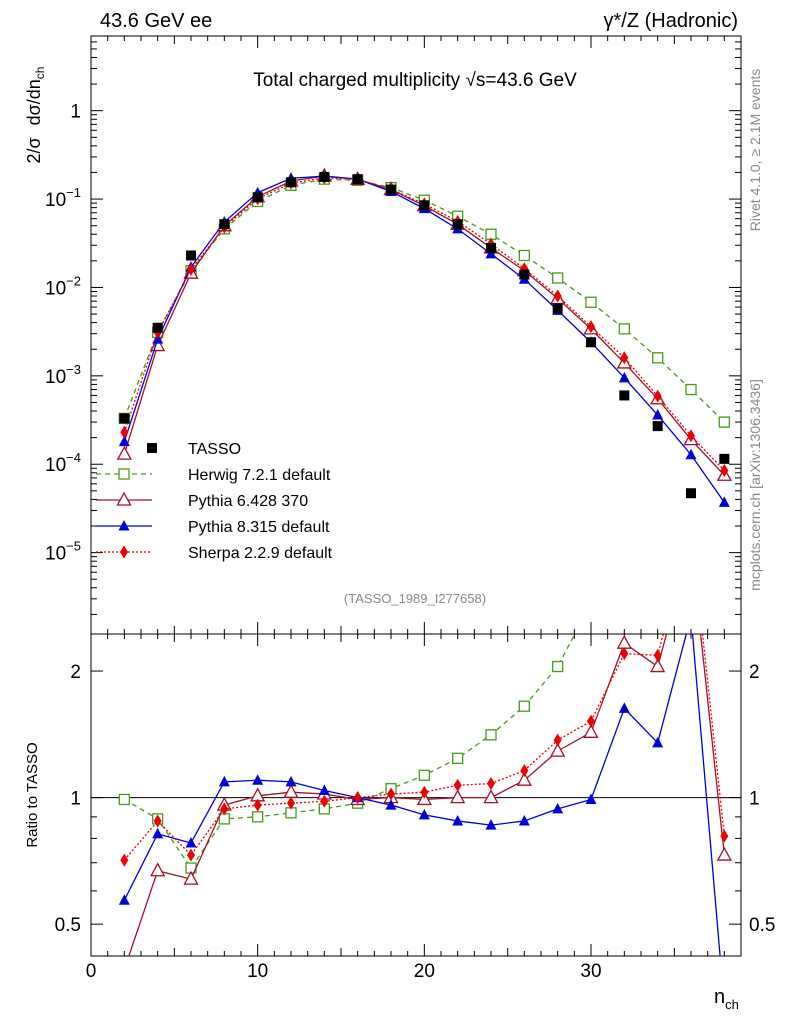  I want to click on legend-item-herwig: Herwig 7.2.1 default, so click(213, 475).